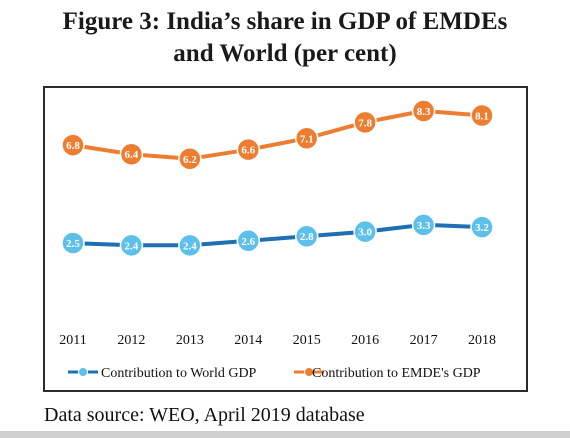 This screenshot has height=438, width=570. Describe the element at coordinates (285, 21) in the screenshot. I see `chart-title-line-1: Figure 3: India’s share in GDP of EMDEs` at that location.